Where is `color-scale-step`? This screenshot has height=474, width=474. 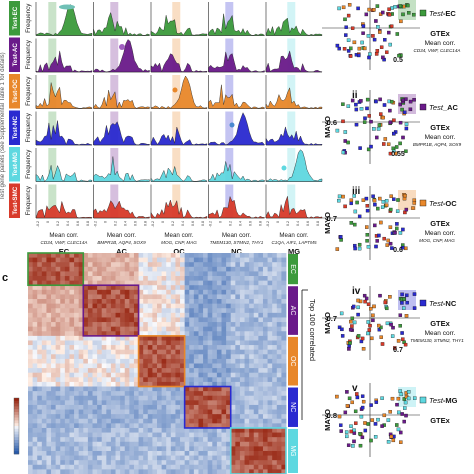 color-scale-step is located at coordinates (16, 405).